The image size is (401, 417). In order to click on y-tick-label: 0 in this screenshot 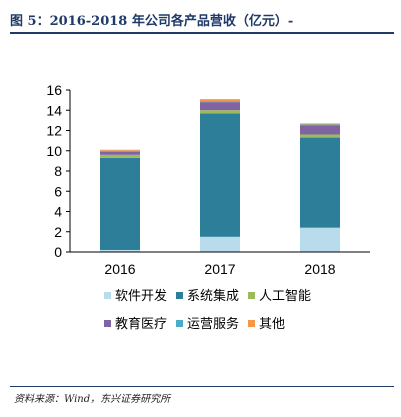, I will do `click(58, 252)`.